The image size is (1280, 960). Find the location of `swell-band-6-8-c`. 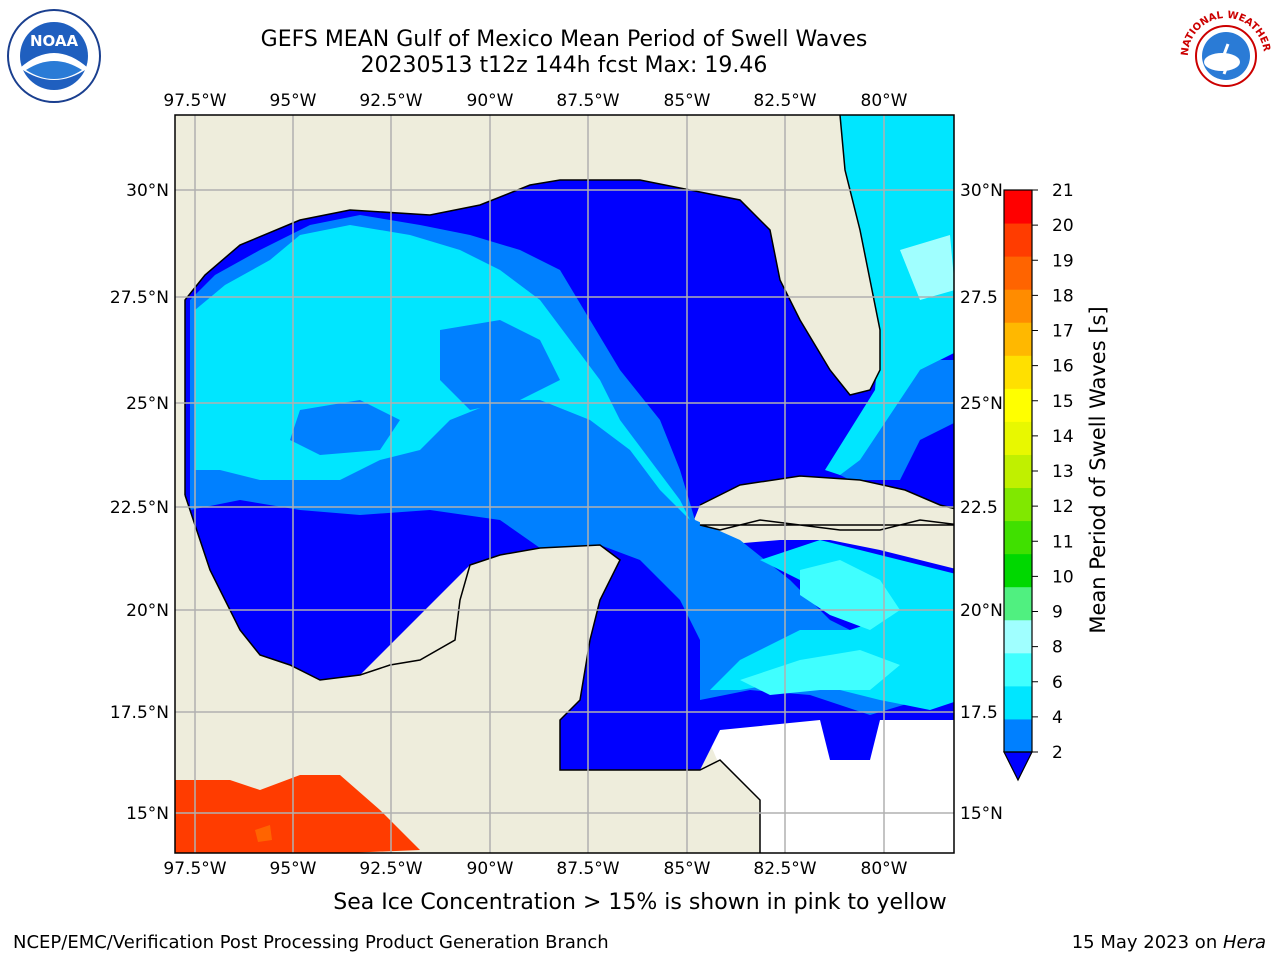

swell-band-6-8-c is located at coordinates (820, 672).